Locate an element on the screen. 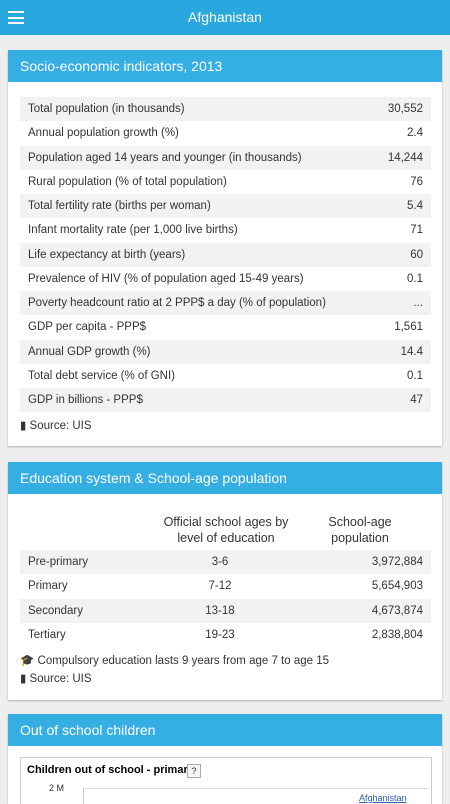 The width and height of the screenshot is (450, 804). population: 5,654,903 is located at coordinates (397, 586).